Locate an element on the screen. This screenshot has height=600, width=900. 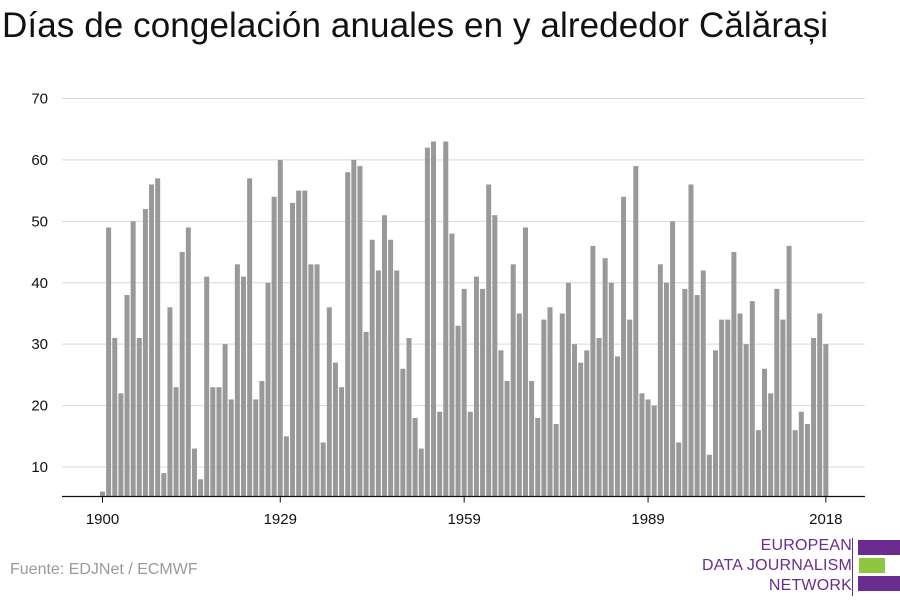
logo-line-3: NETWORK is located at coordinates (810, 585).